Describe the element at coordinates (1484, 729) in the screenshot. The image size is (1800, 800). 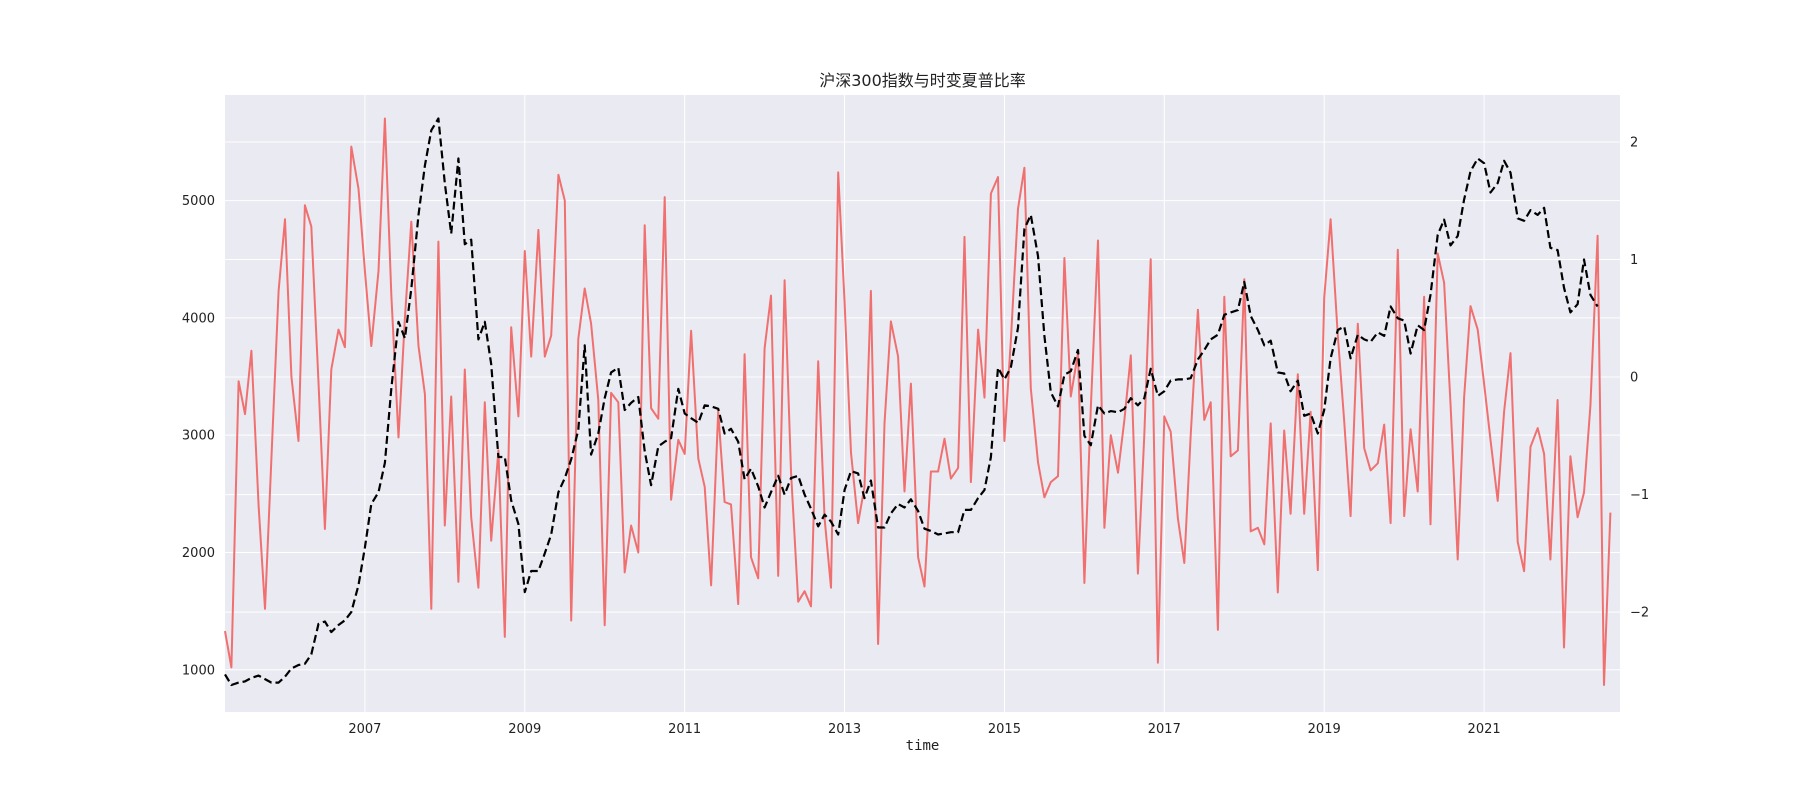
I see `x-tick-label: 2021` at that location.